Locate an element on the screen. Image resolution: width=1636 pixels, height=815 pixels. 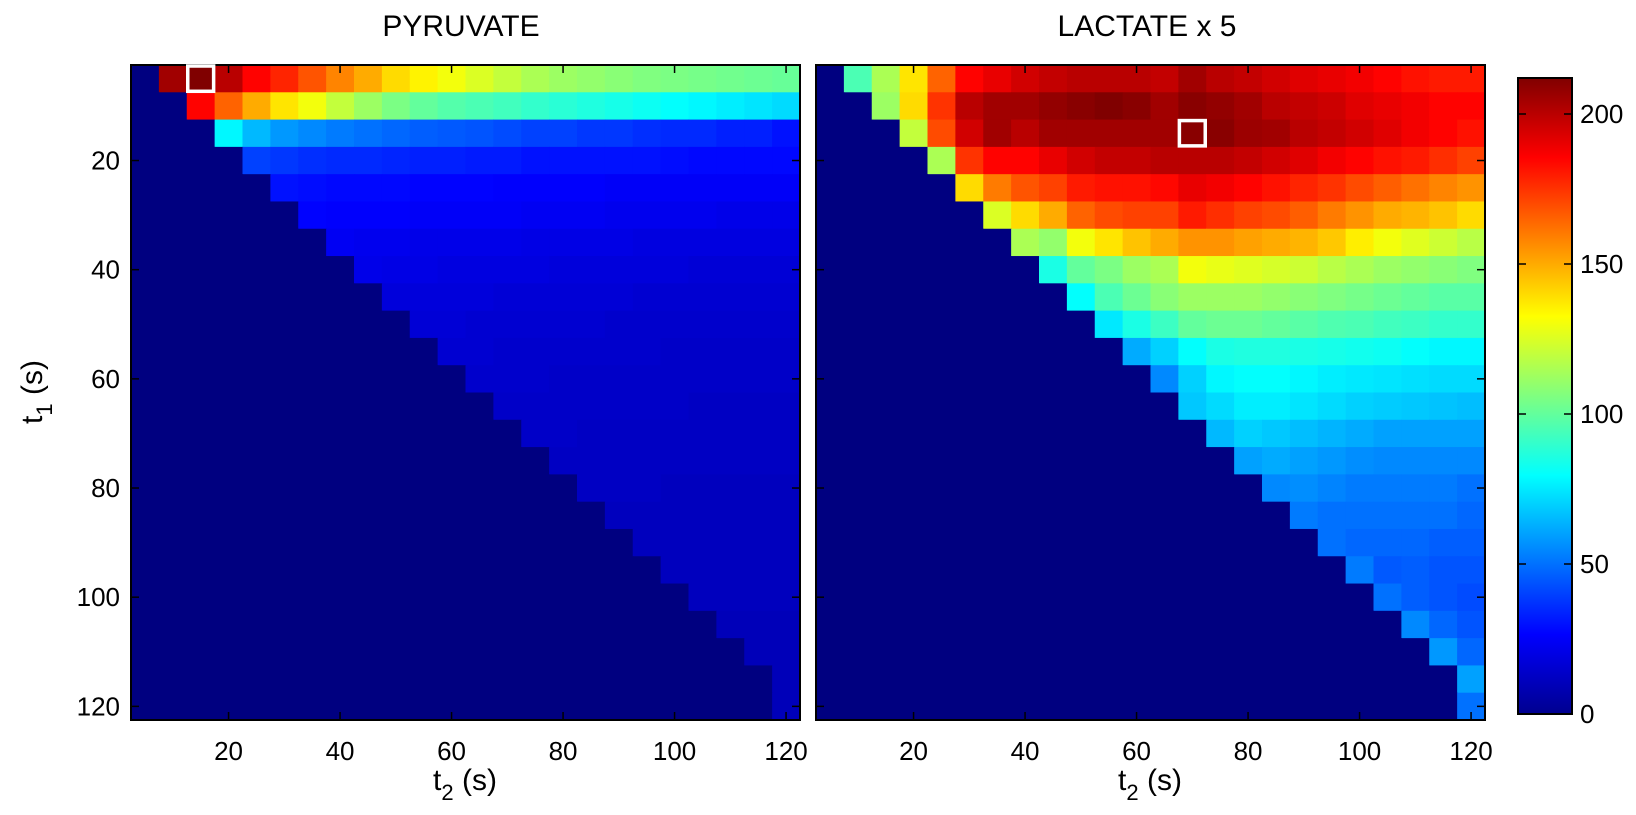
colorbar-tick-label: 200 is located at coordinates (1601, 114).